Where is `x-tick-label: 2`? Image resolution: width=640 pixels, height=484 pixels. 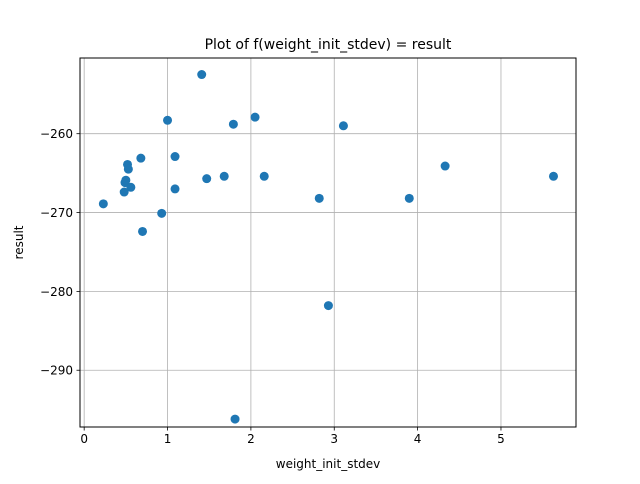
x-tick-label: 2 is located at coordinates (251, 439).